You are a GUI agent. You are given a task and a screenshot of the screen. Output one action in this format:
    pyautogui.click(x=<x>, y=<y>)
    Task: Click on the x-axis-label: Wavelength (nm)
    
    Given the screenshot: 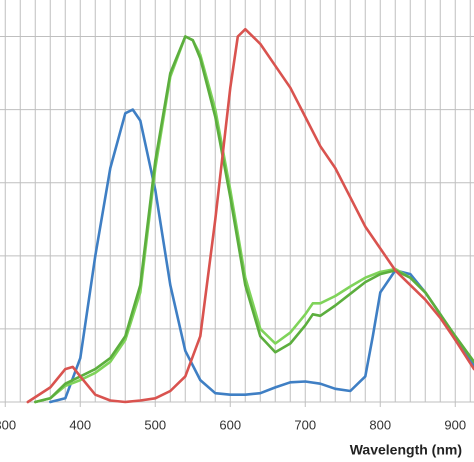 What is the action you would take?
    pyautogui.click(x=406, y=450)
    